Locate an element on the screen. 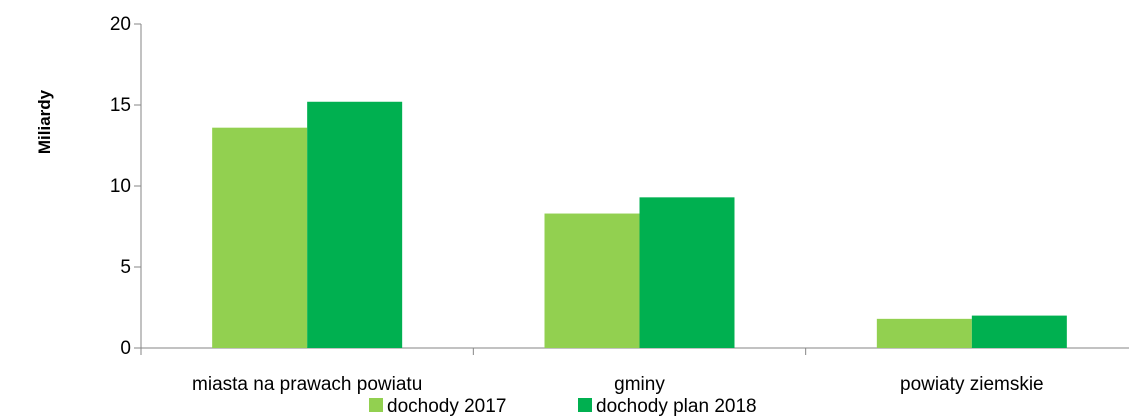  x-tick-label: powiaty ziemskie is located at coordinates (972, 384).